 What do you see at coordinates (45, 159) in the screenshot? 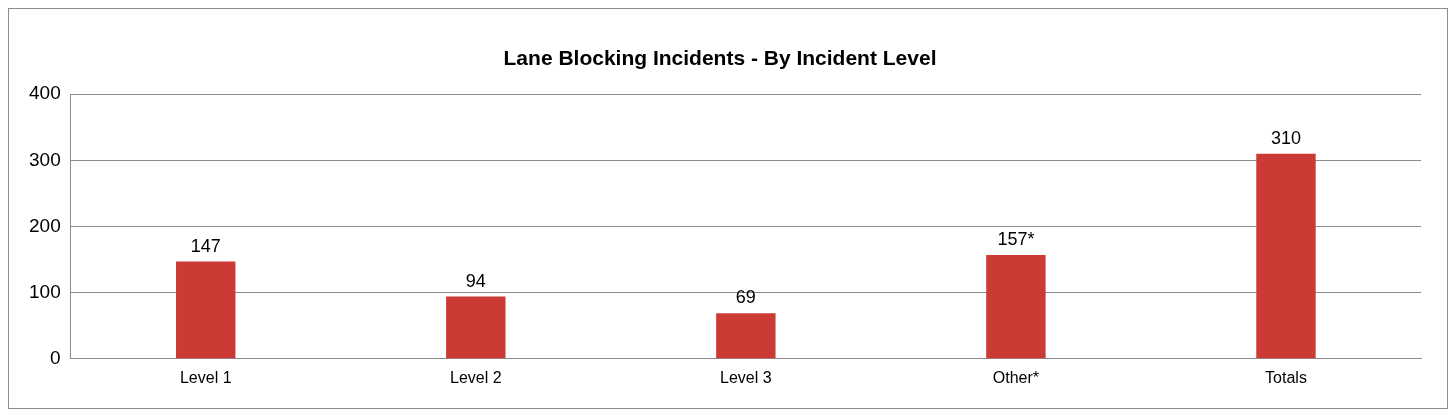
I see `y-tick-label: 300` at bounding box center [45, 159].